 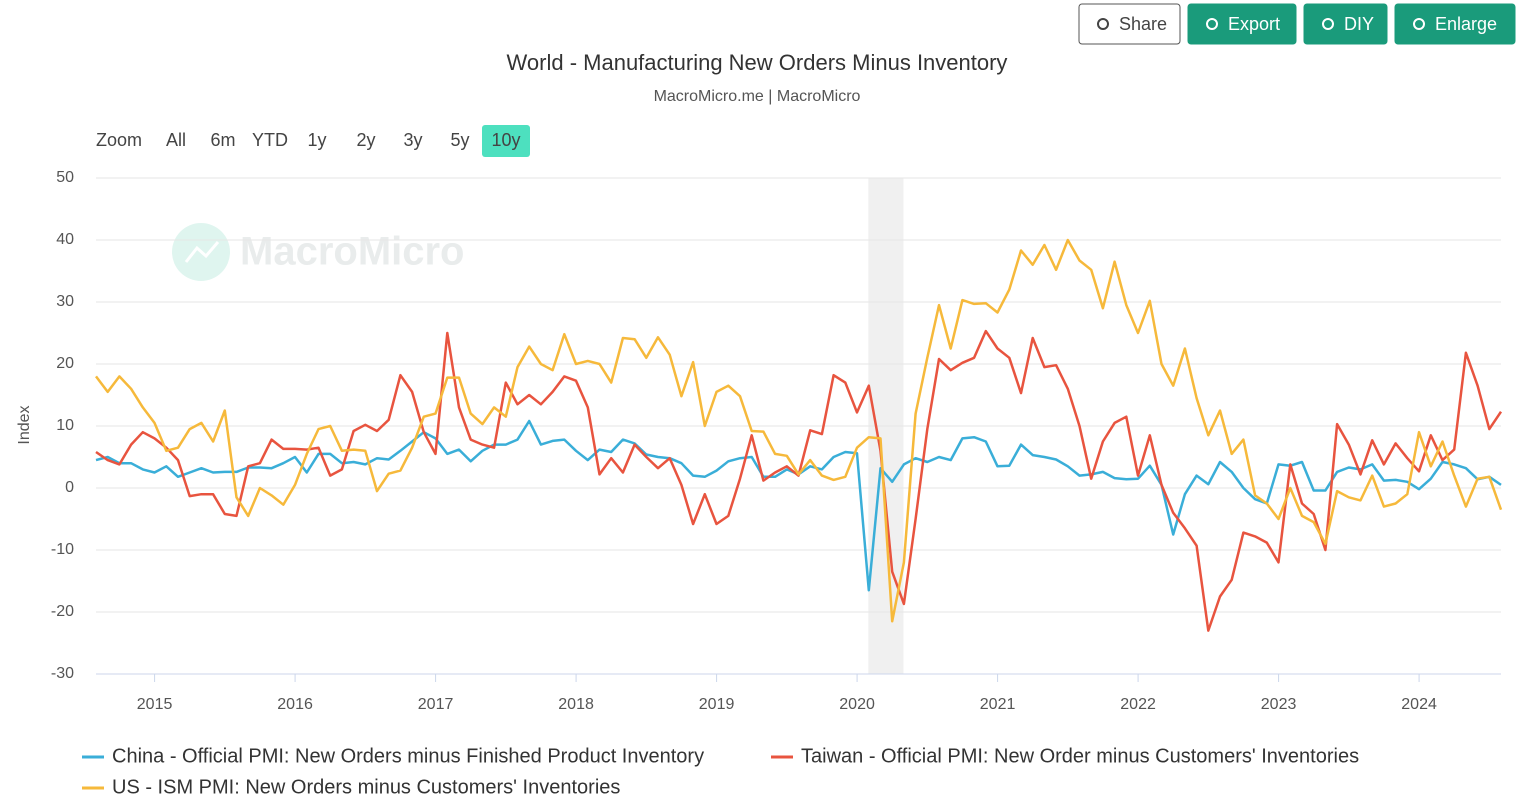 I want to click on toolbar-button: DIY, so click(x=1345, y=24).